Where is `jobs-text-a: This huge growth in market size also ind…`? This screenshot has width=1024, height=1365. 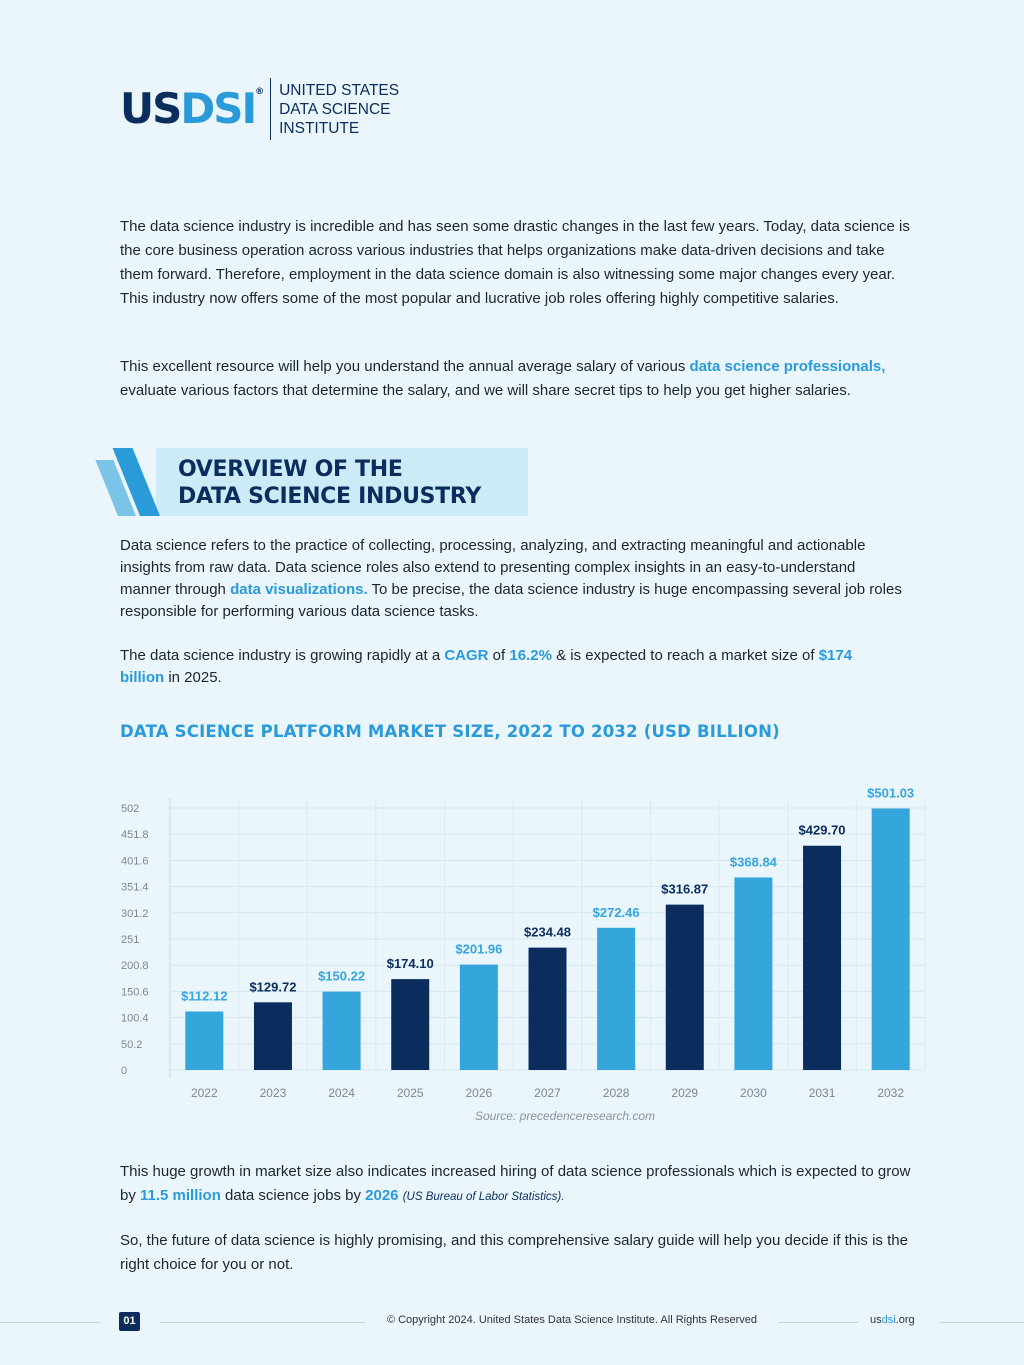
jobs-text-a: This huge growth in market size also ind… is located at coordinates (515, 1183).